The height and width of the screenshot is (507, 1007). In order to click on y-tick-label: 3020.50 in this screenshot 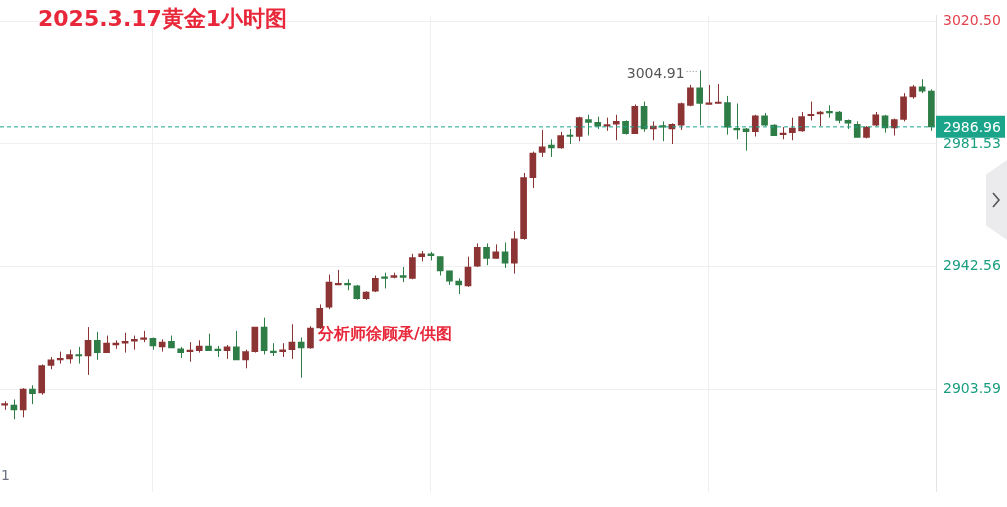, I will do `click(972, 20)`.